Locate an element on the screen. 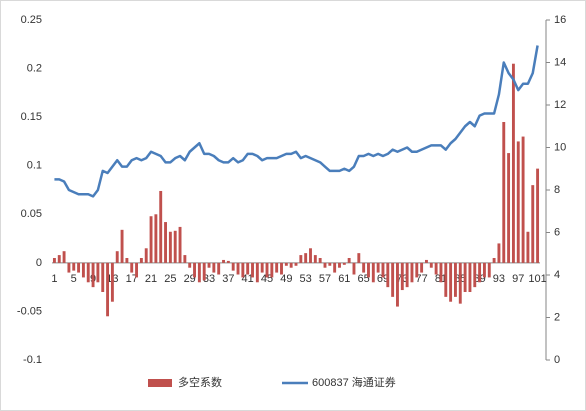 The image size is (586, 411). x-tick-label: 61 is located at coordinates (344, 279).